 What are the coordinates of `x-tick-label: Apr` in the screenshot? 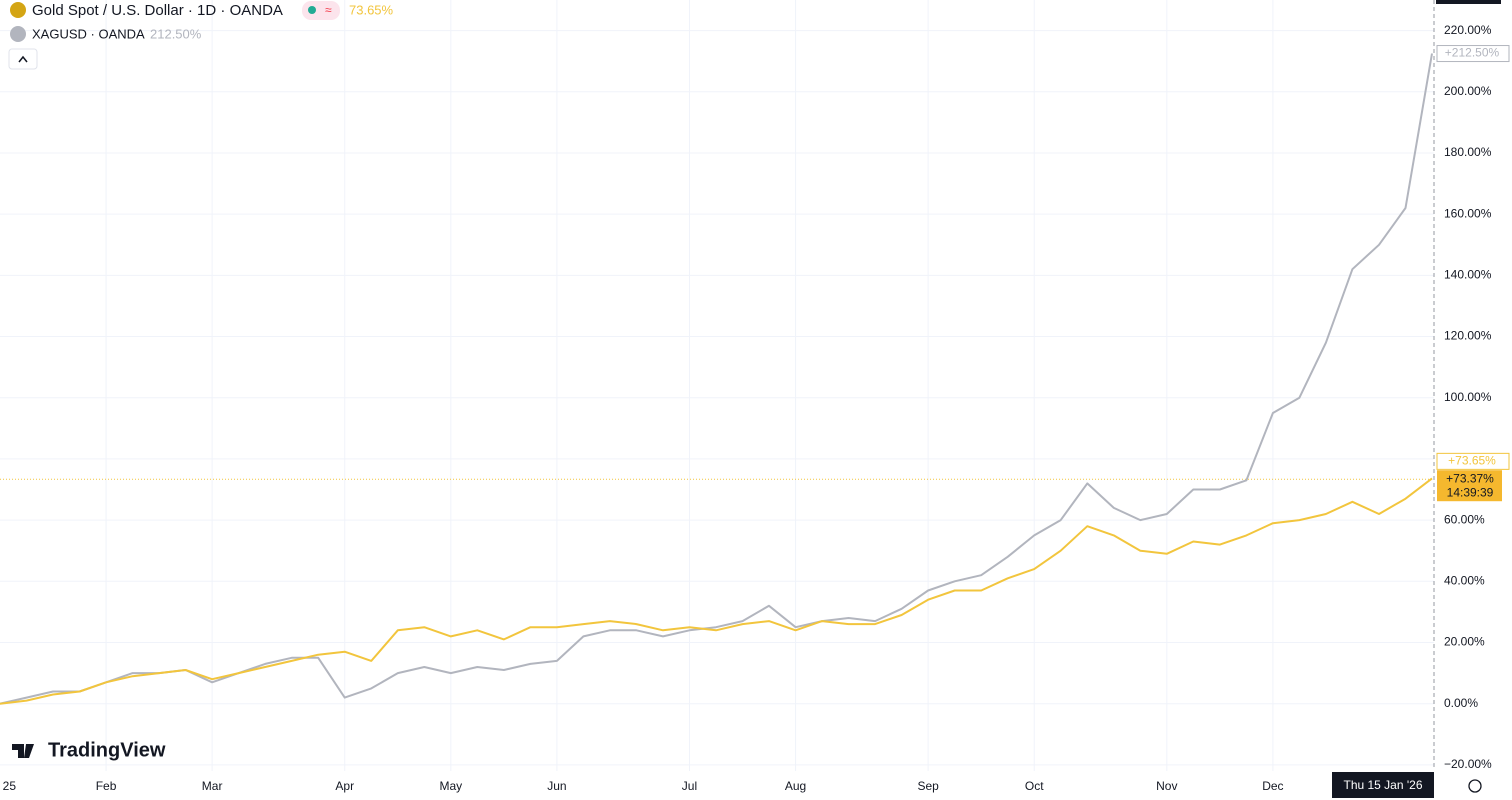 It's located at (344, 786).